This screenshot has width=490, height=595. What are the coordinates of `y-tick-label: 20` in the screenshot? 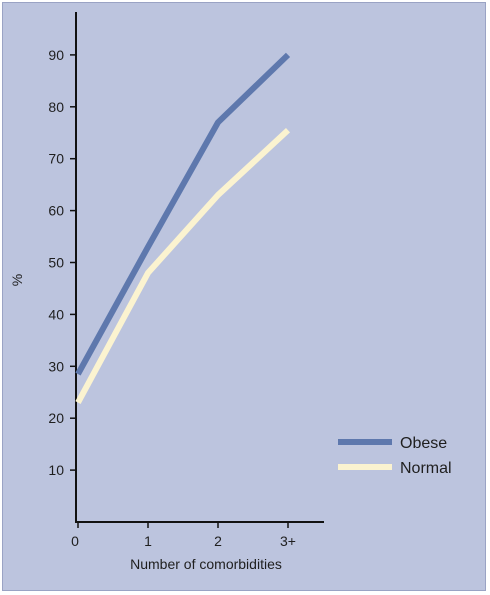 It's located at (56, 418).